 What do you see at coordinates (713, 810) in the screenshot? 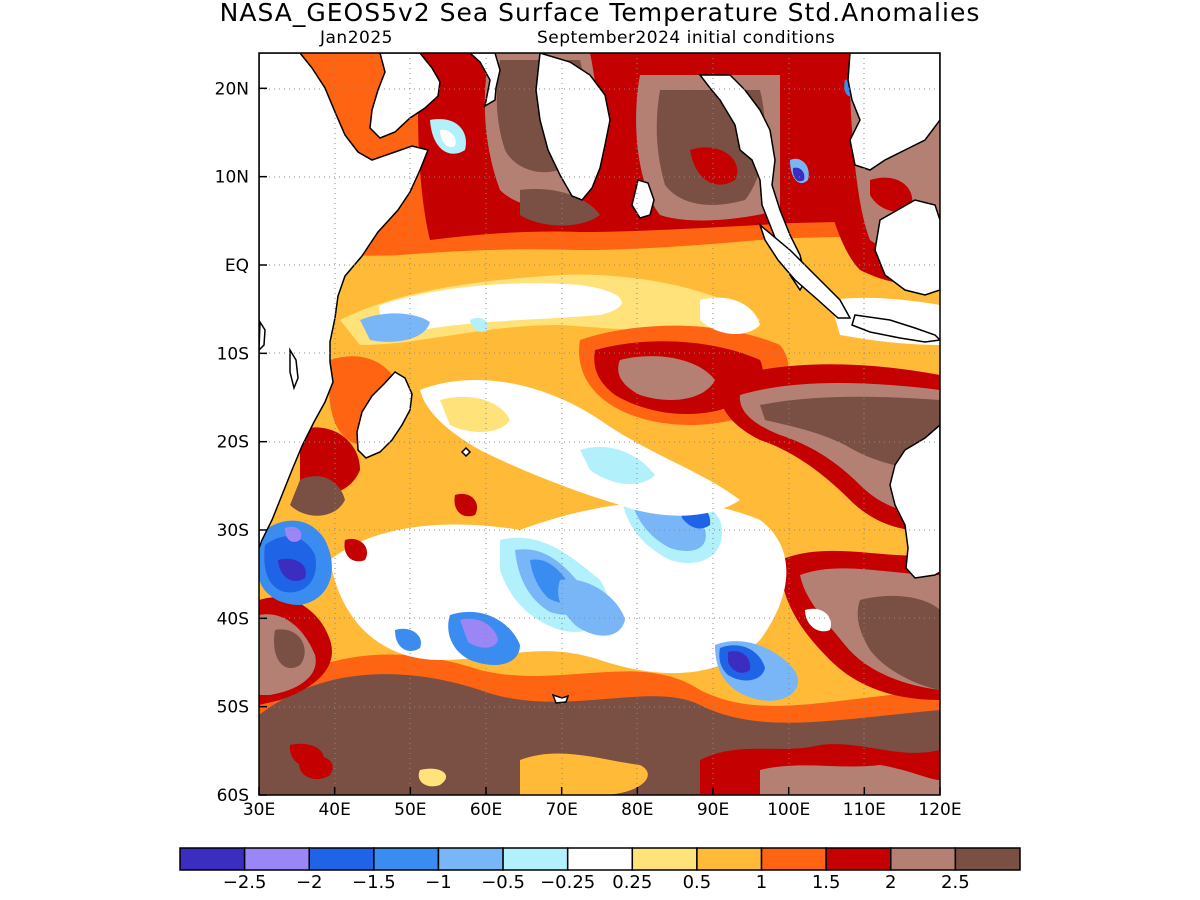
I see `x-tick-label: 90E` at bounding box center [713, 810].